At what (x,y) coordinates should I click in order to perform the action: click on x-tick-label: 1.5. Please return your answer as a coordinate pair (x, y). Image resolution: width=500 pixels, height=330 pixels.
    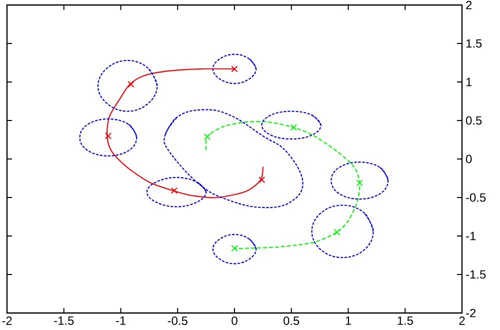
    Looking at the image, I should click on (405, 320).